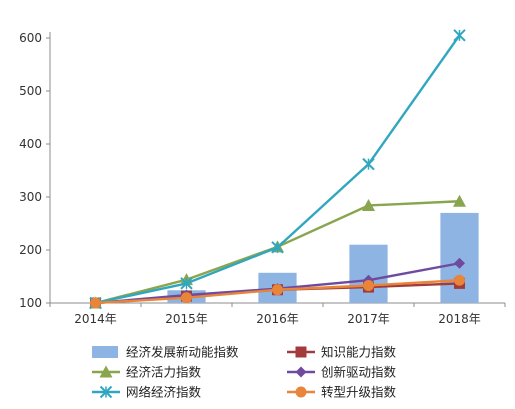  What do you see at coordinates (277, 319) in the screenshot?
I see `x-tick-label: 2016年` at bounding box center [277, 319].